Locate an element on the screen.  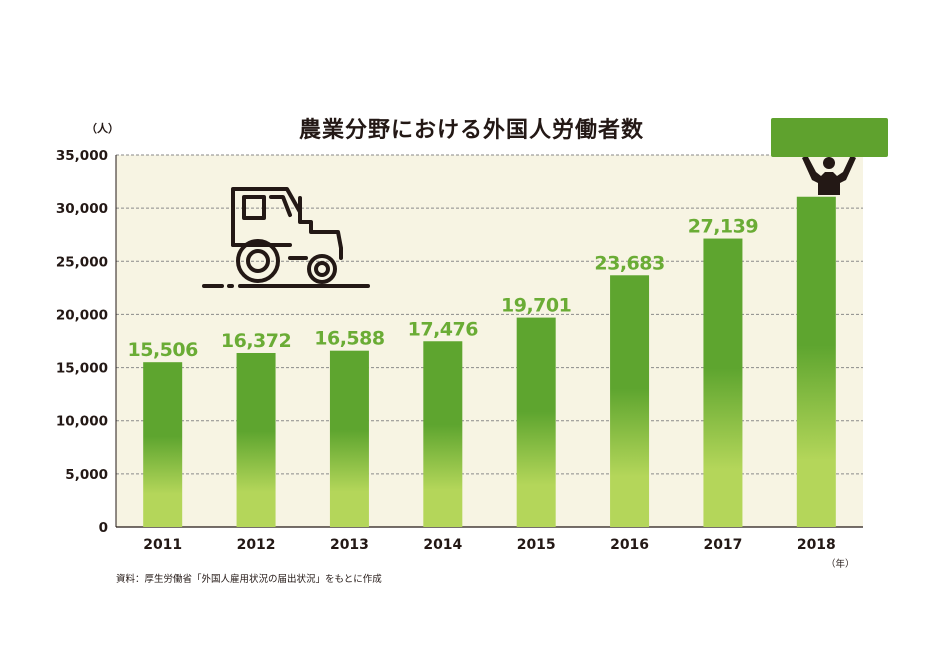
value-label: 16,372 is located at coordinates (256, 341).